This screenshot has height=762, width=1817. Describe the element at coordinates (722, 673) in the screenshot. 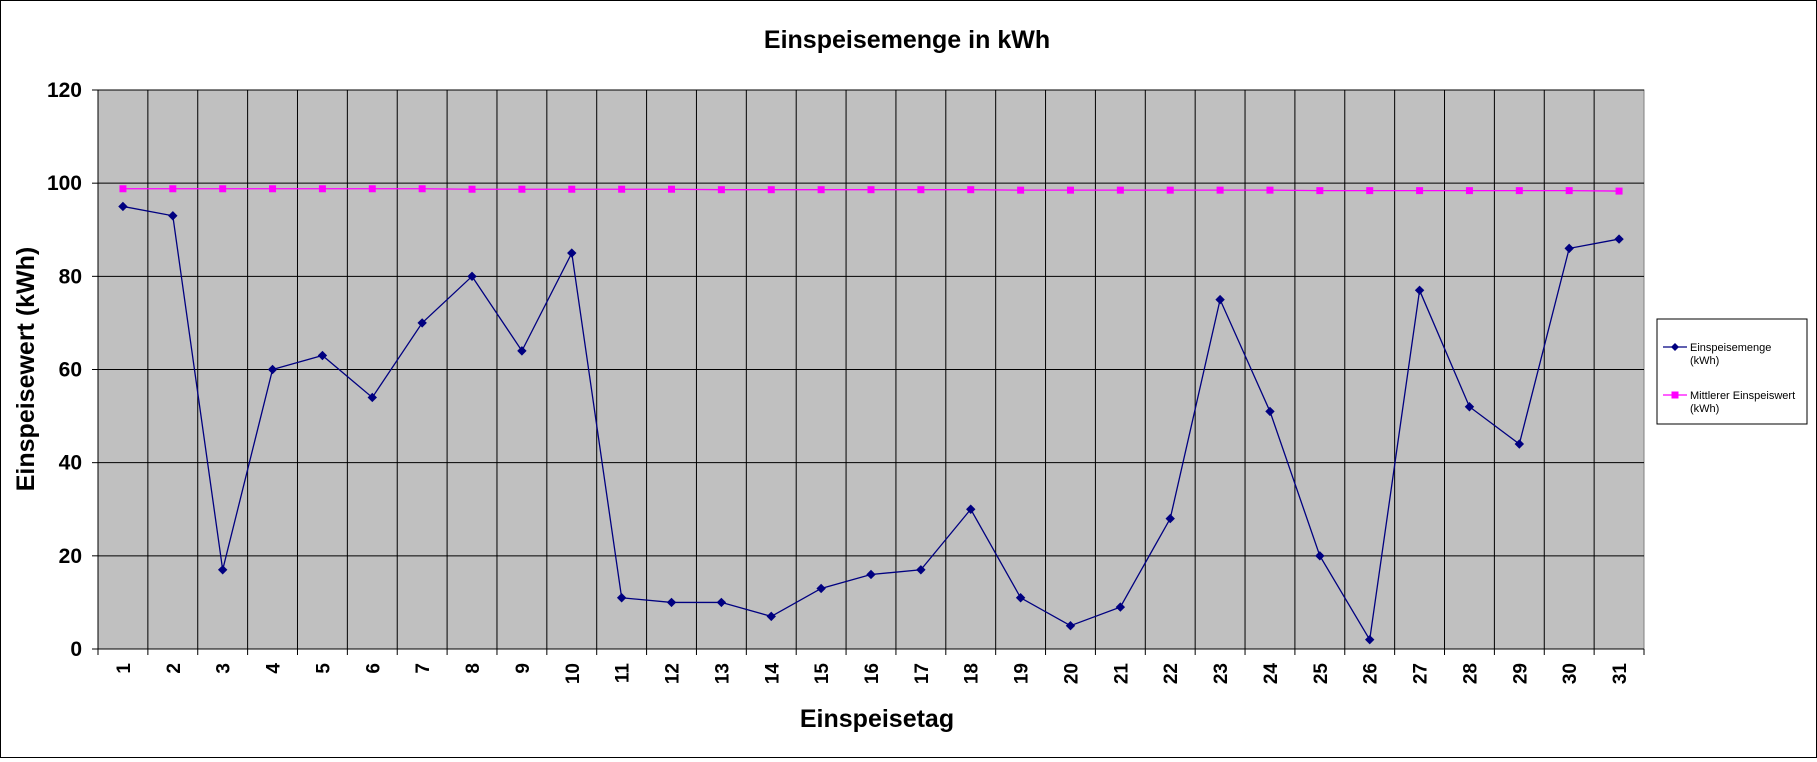

I see `x-tick-label: 13` at that location.